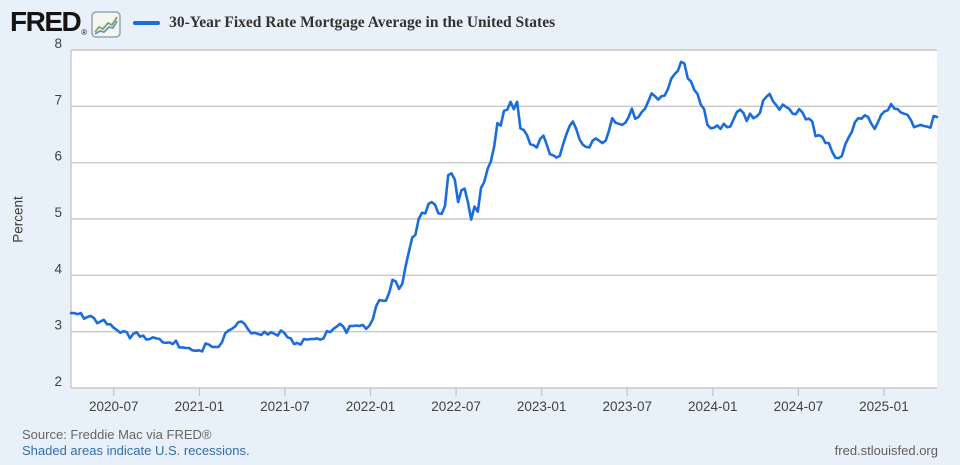 The image size is (960, 465). I want to click on svg-text: 2024-01, so click(713, 406).